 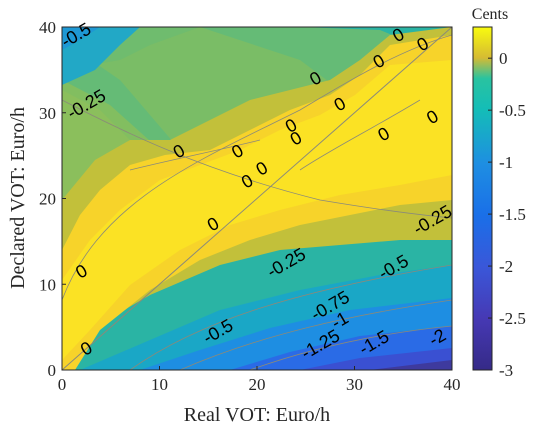 What do you see at coordinates (257, 384) in the screenshot?
I see `x-tick-label: 20` at bounding box center [257, 384].